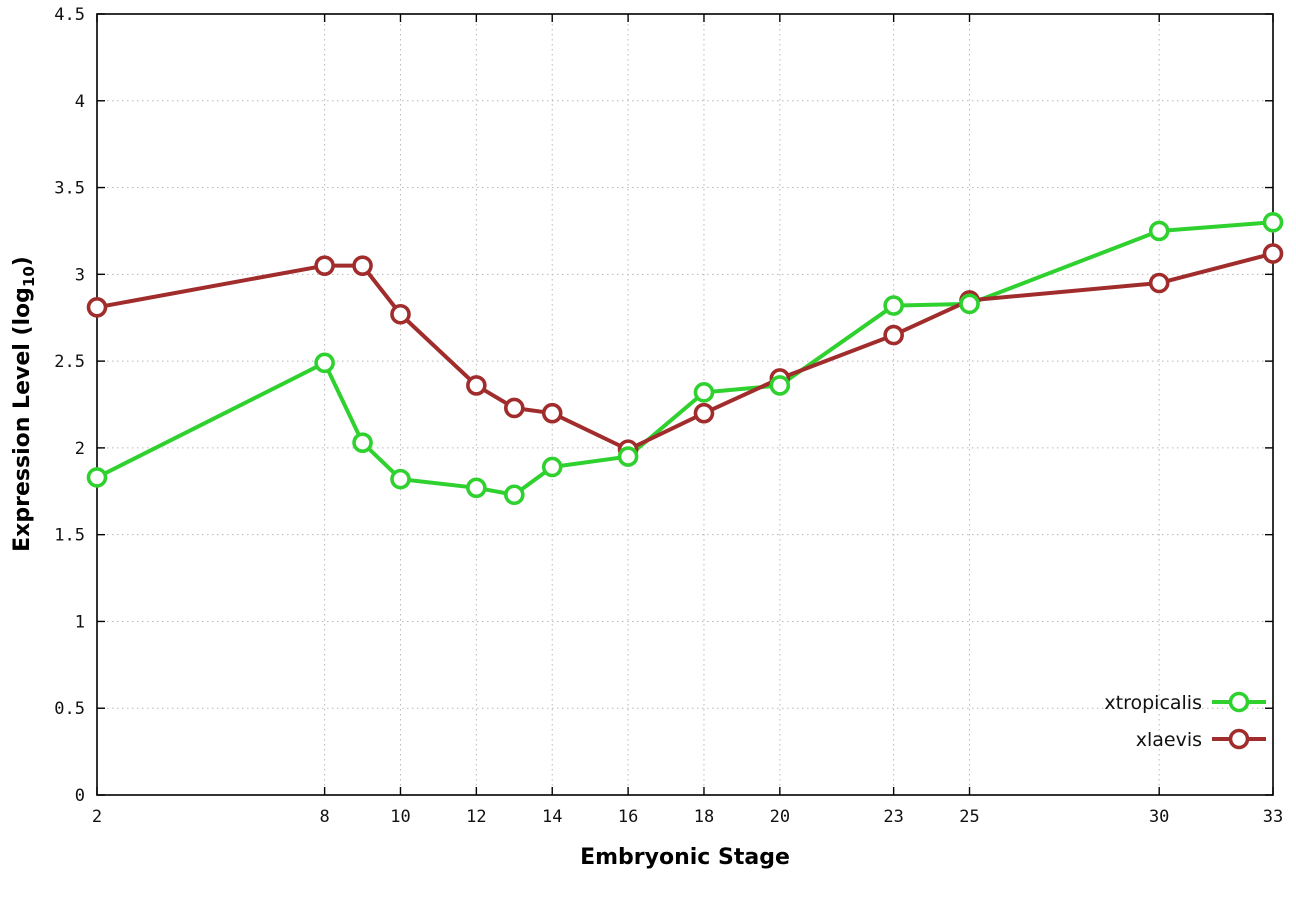  What do you see at coordinates (69, 189) in the screenshot?
I see `y-tick-label: 3.5` at bounding box center [69, 189].